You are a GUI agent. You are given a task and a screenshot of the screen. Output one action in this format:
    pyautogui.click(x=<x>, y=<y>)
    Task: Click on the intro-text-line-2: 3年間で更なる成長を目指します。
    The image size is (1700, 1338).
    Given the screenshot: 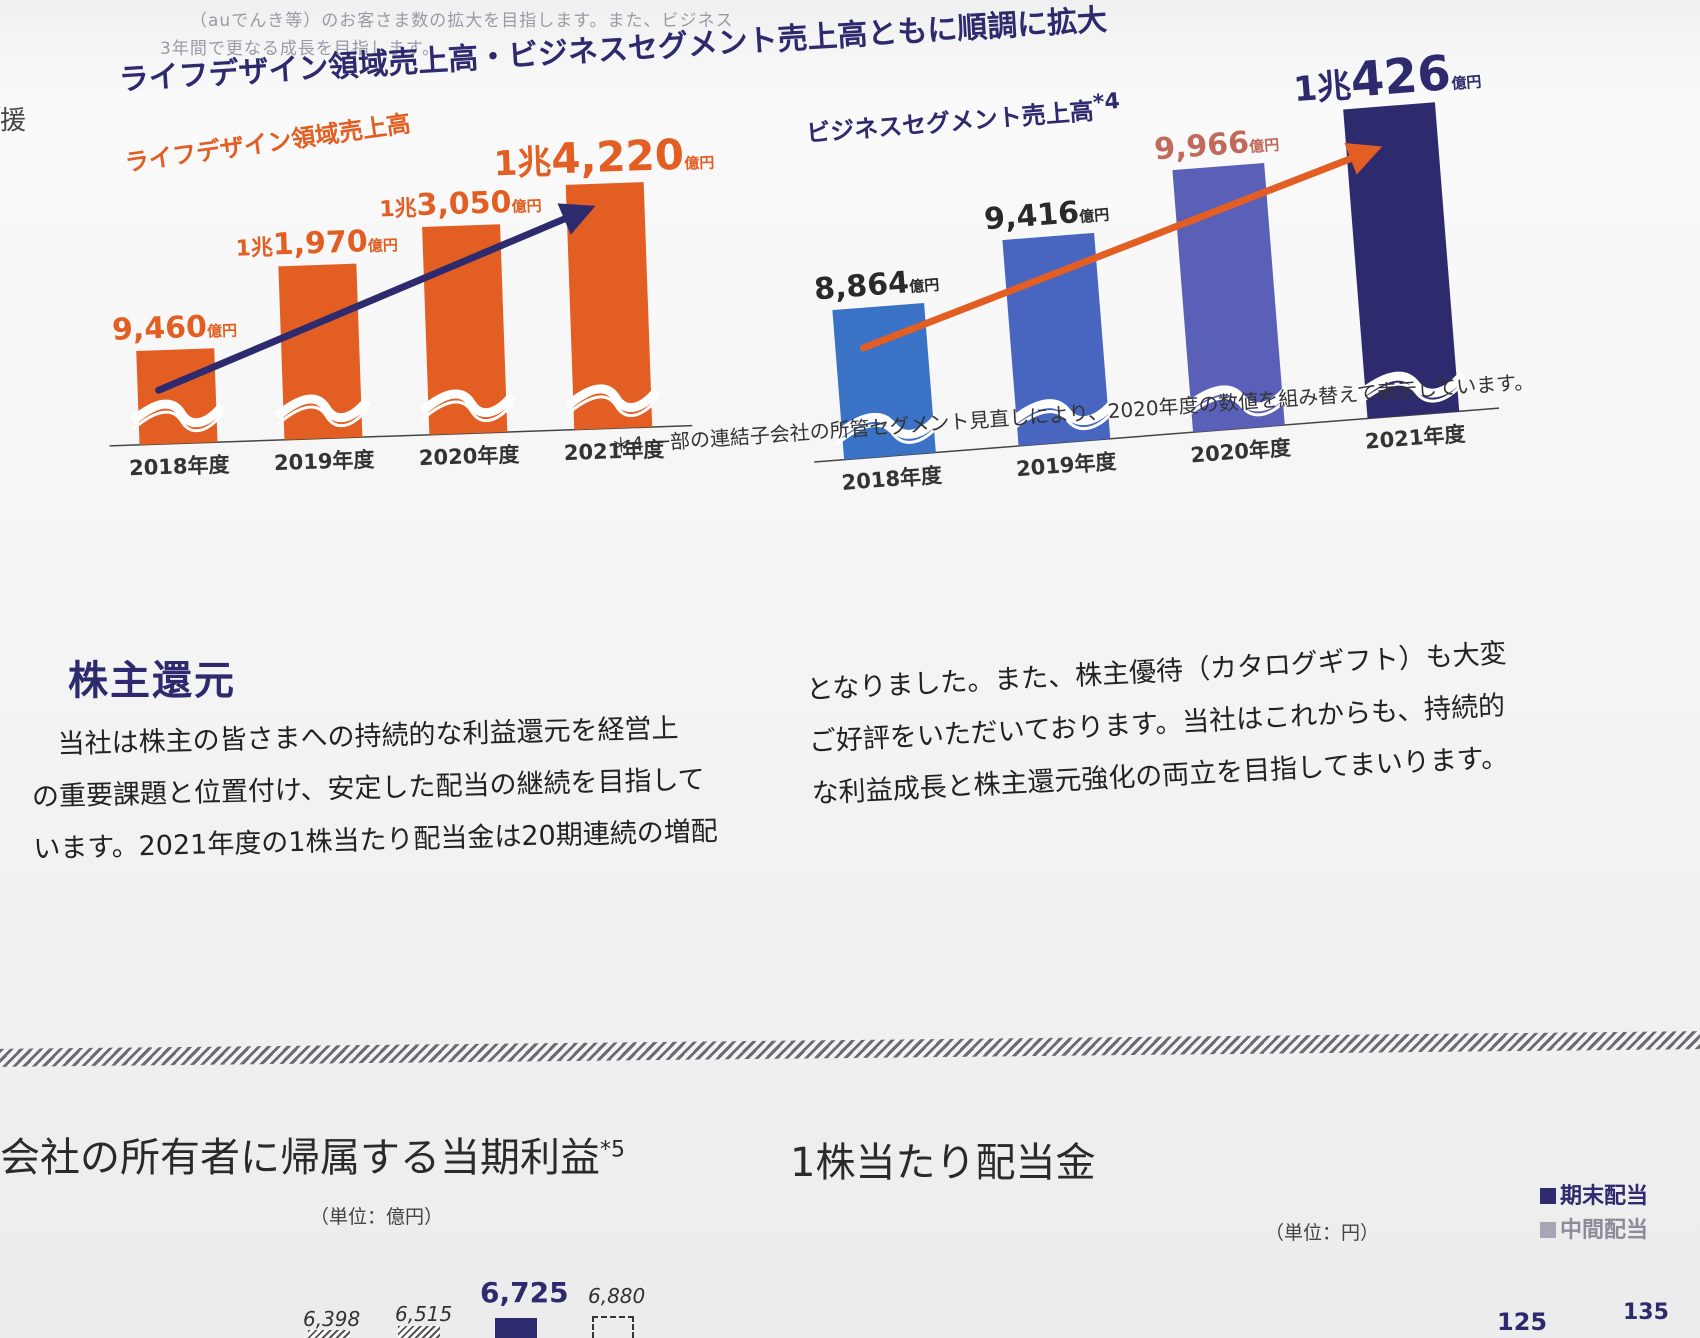 What is the action you would take?
    pyautogui.click(x=300, y=49)
    